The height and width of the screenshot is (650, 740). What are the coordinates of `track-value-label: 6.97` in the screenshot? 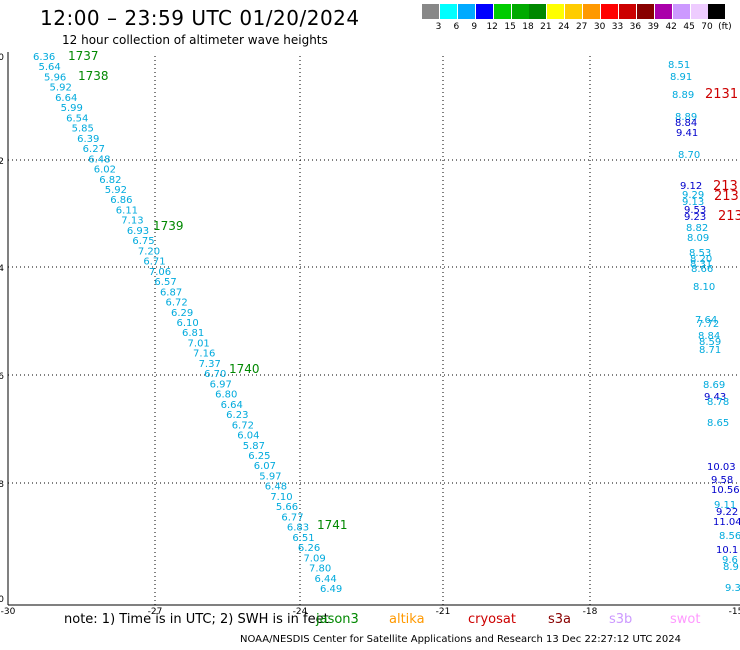 It's located at (221, 384).